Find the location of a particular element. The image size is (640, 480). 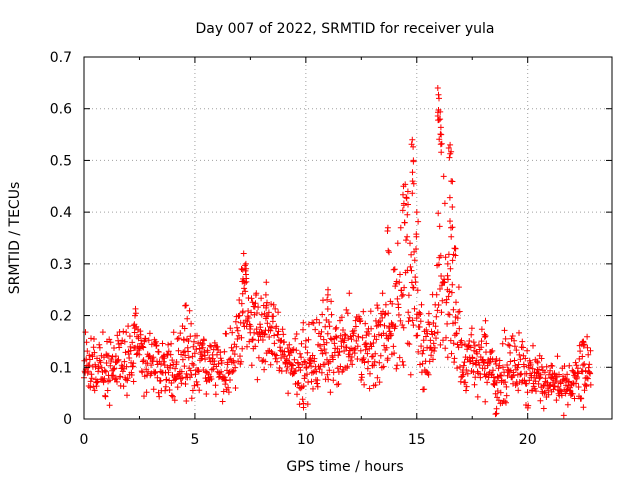

x-axis-label: GPS time / hours is located at coordinates (344, 467).